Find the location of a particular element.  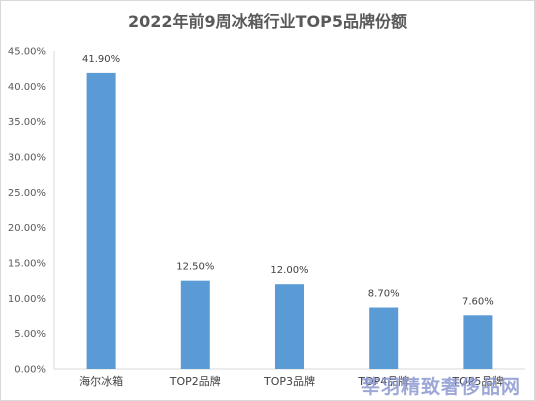

category-label: TOP5品牌 is located at coordinates (477, 381).